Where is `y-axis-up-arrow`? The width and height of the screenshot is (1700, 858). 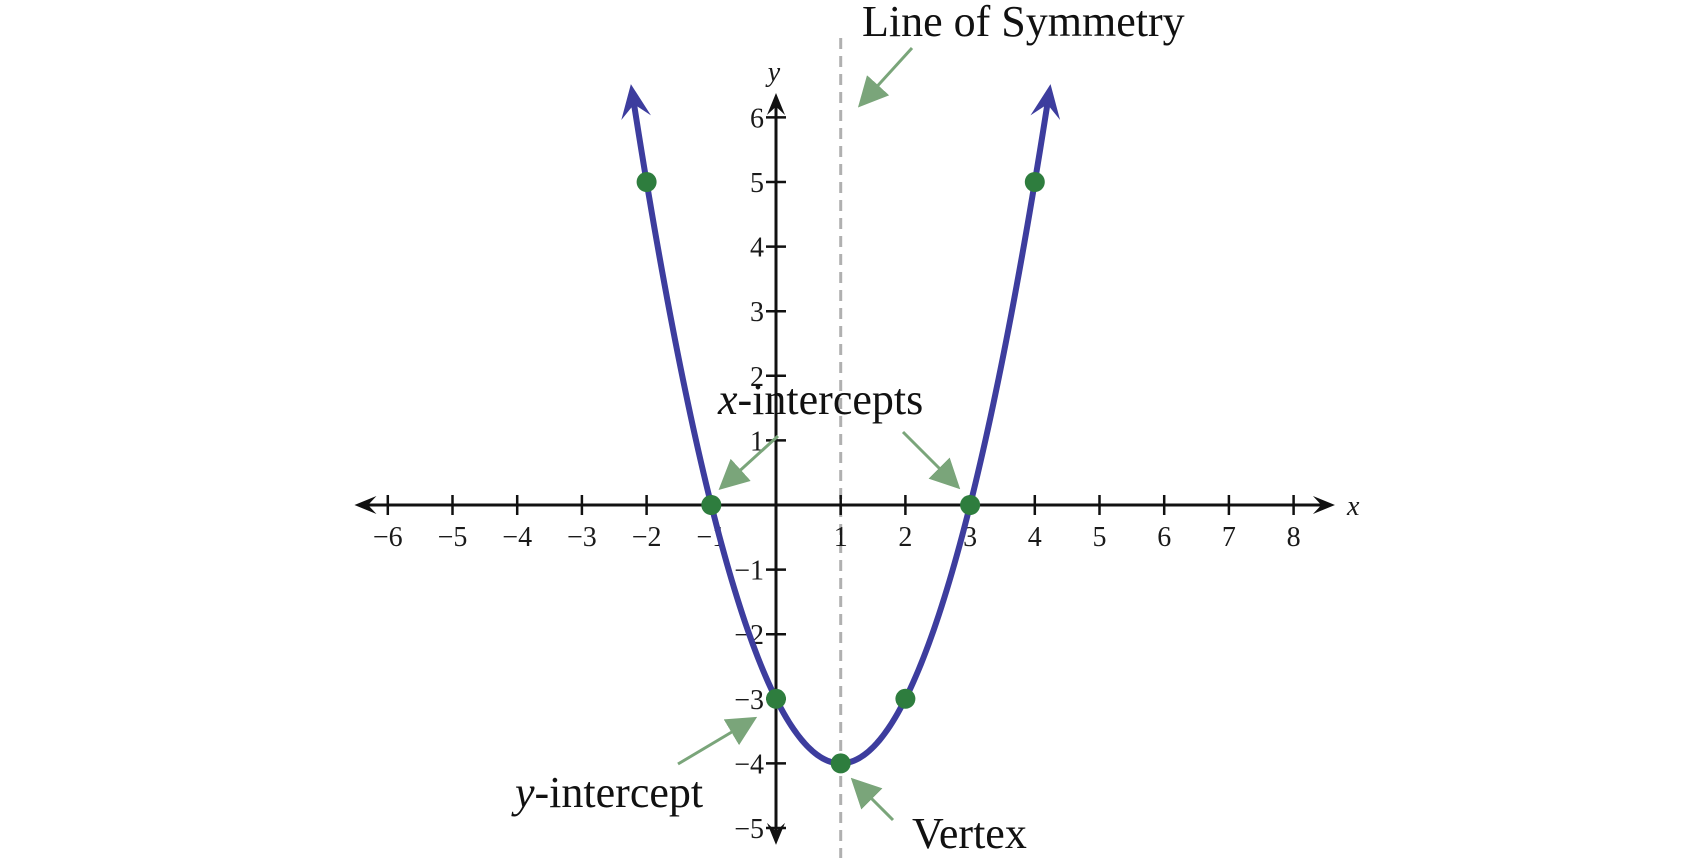
y-axis-up-arrow is located at coordinates (776, 104).